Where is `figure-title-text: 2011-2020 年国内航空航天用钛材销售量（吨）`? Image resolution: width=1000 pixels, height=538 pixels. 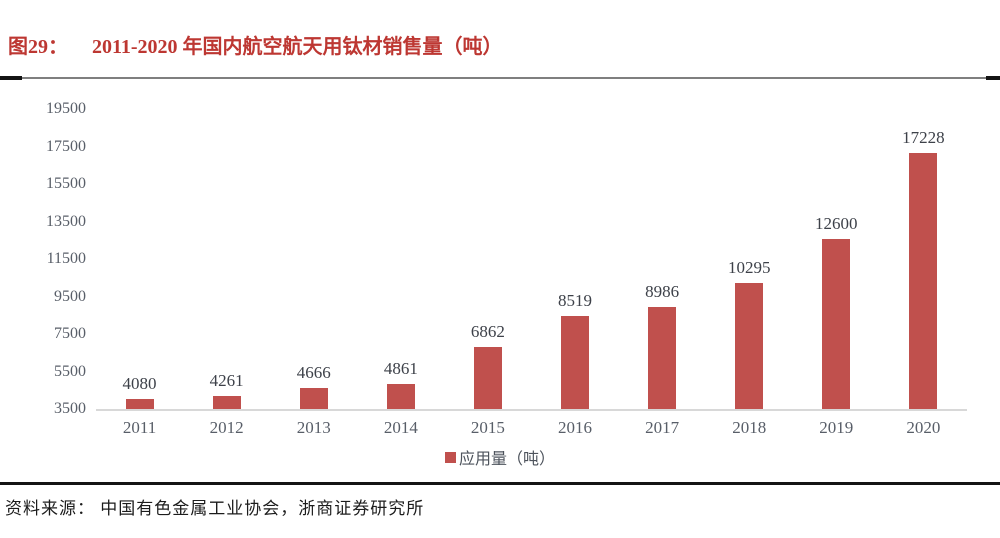
figure-title-text: 2011-2020 年国内航空航天用钛材销售量（吨） is located at coordinates (297, 47).